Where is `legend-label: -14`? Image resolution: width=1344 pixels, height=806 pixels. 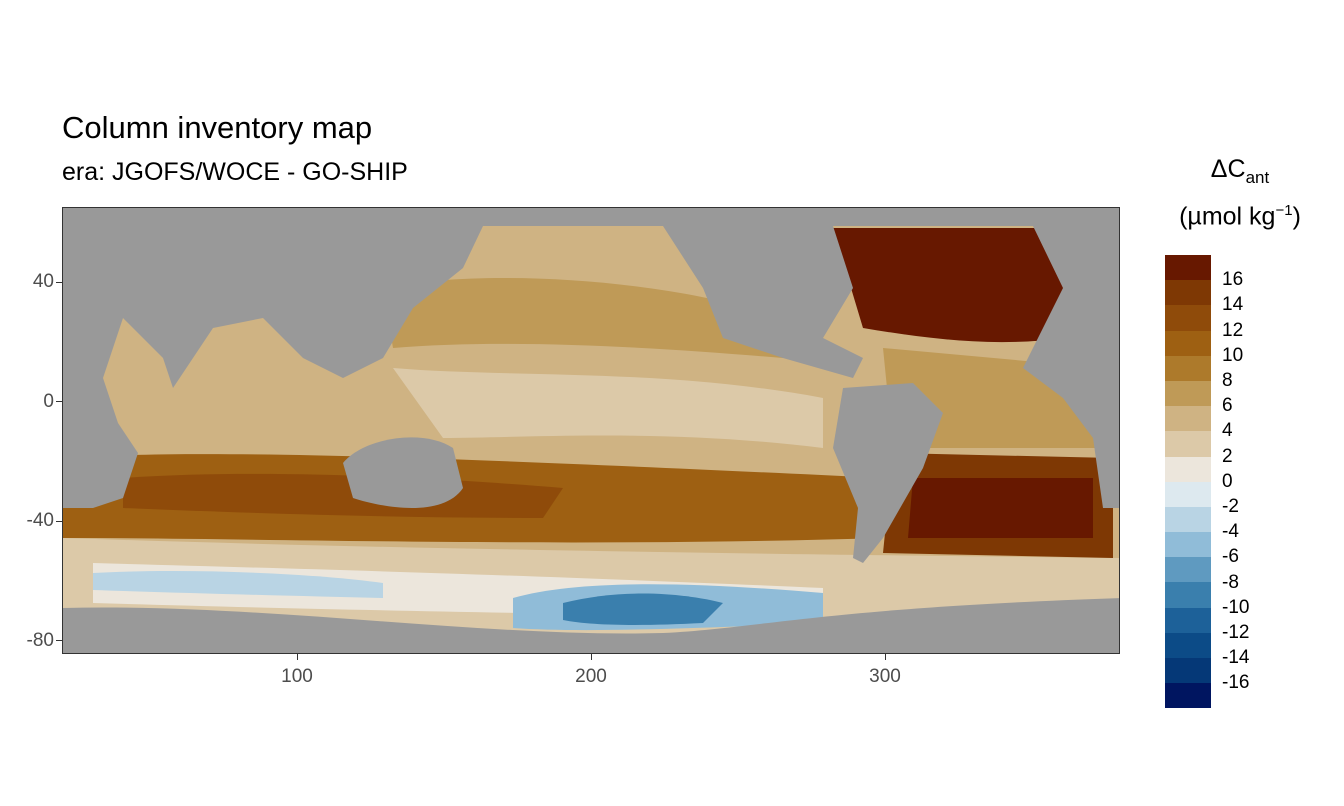
legend-label: -14 is located at coordinates (1236, 658).